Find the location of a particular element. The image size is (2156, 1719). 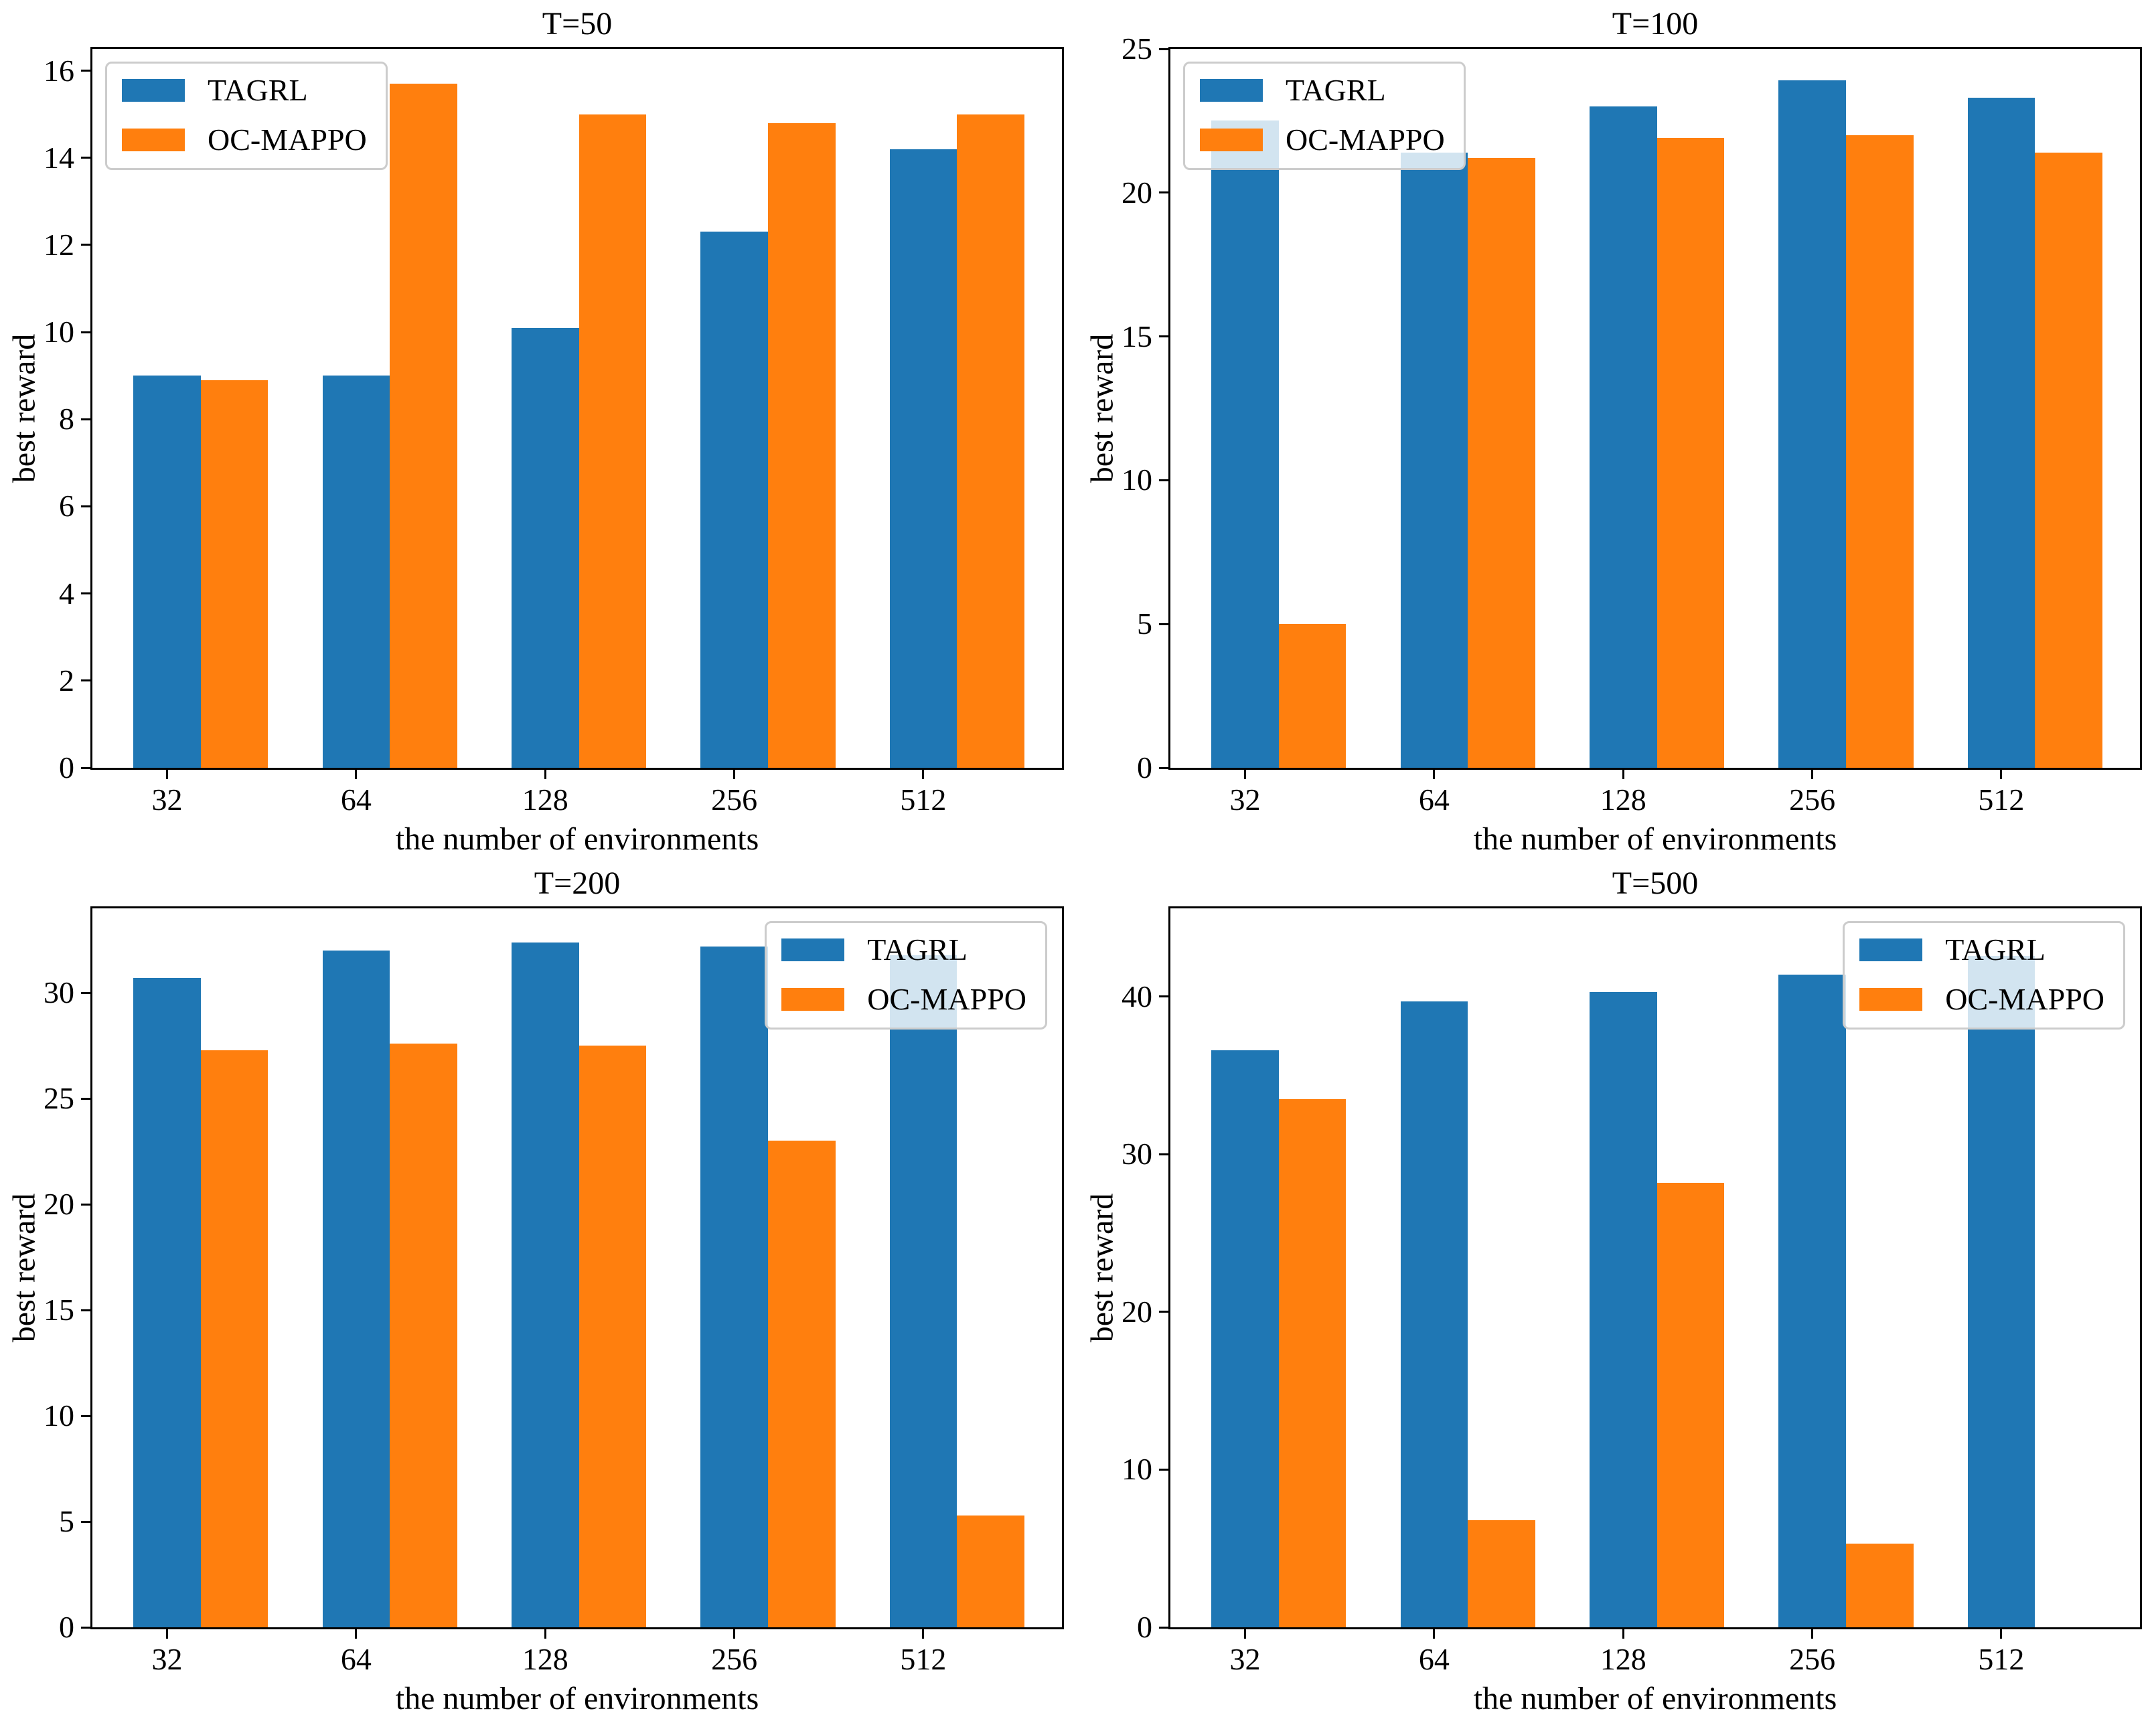

y-tick-label: 16 is located at coordinates (59, 70).